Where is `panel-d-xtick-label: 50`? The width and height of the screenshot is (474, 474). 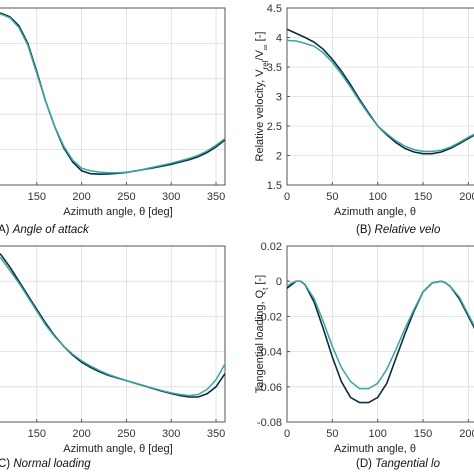
panel-d-xtick-label: 50 is located at coordinates (332, 434).